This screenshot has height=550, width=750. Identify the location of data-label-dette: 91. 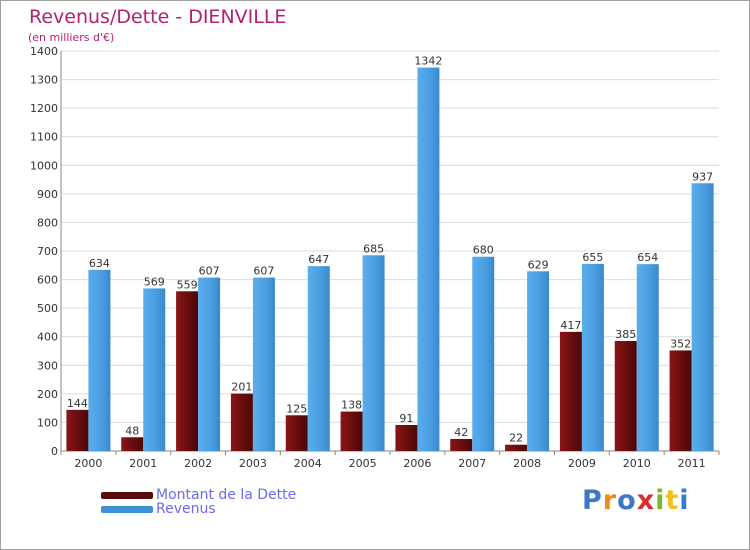
(406, 418).